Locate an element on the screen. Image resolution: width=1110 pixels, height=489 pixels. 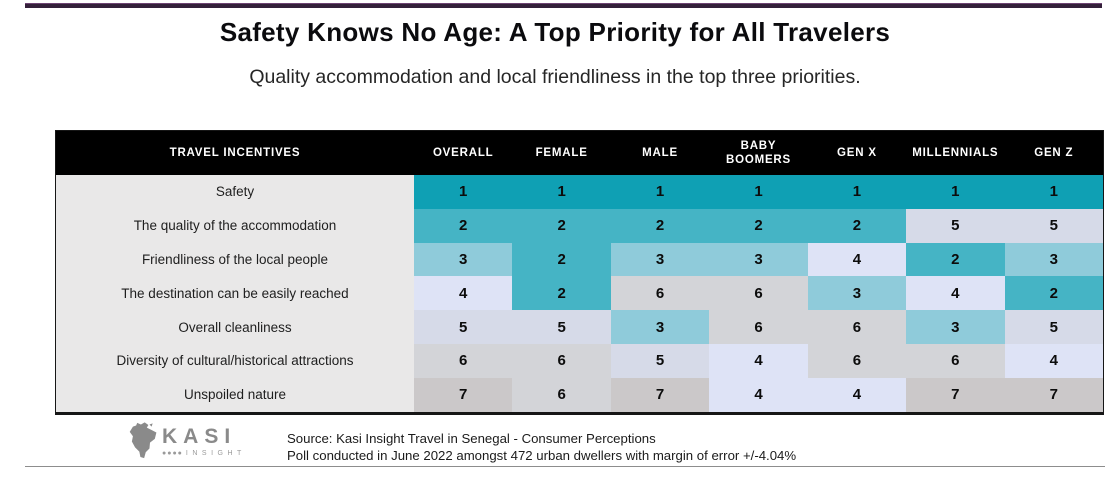
column-header: GEN Z is located at coordinates (1053, 153).